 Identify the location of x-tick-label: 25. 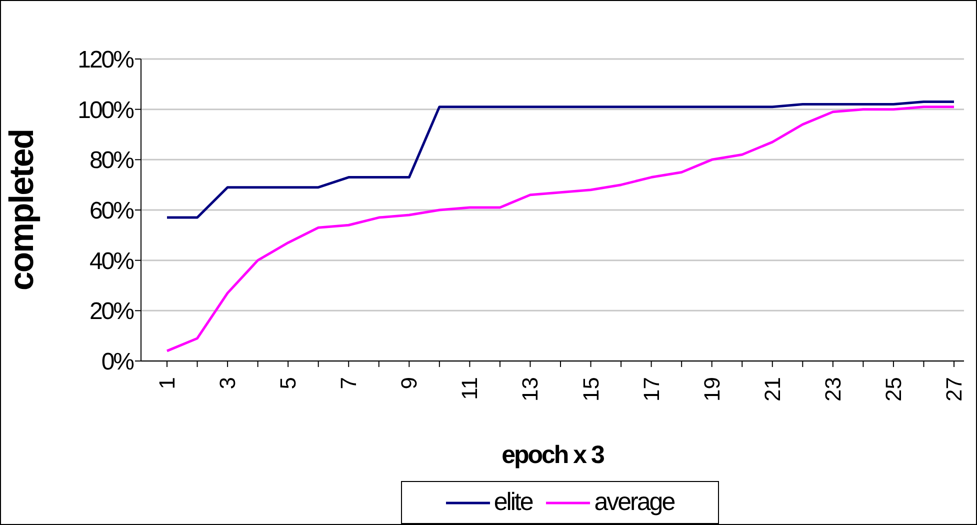
(893, 389).